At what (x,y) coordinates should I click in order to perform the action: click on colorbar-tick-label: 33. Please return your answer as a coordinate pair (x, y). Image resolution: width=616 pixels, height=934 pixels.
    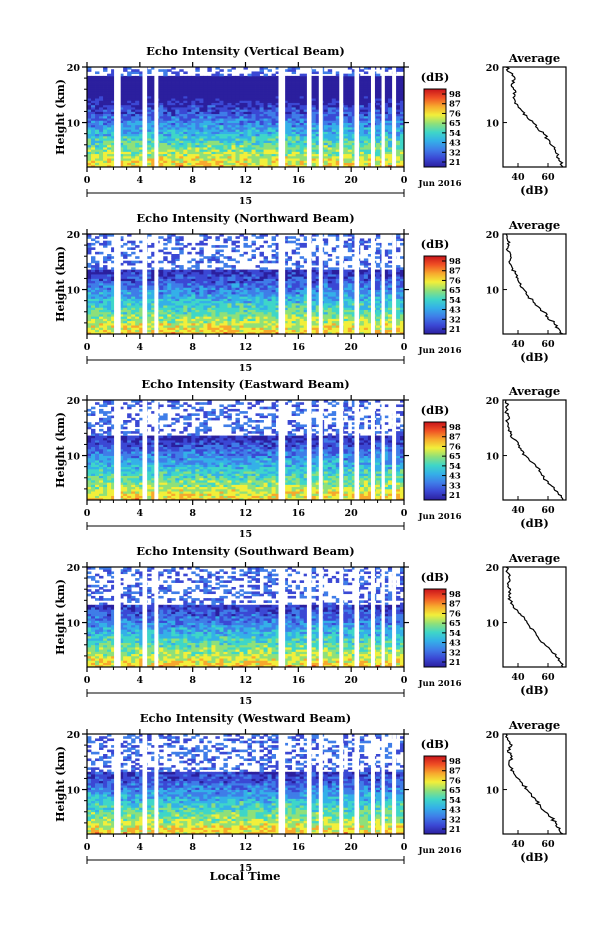
    Looking at the image, I should click on (455, 486).